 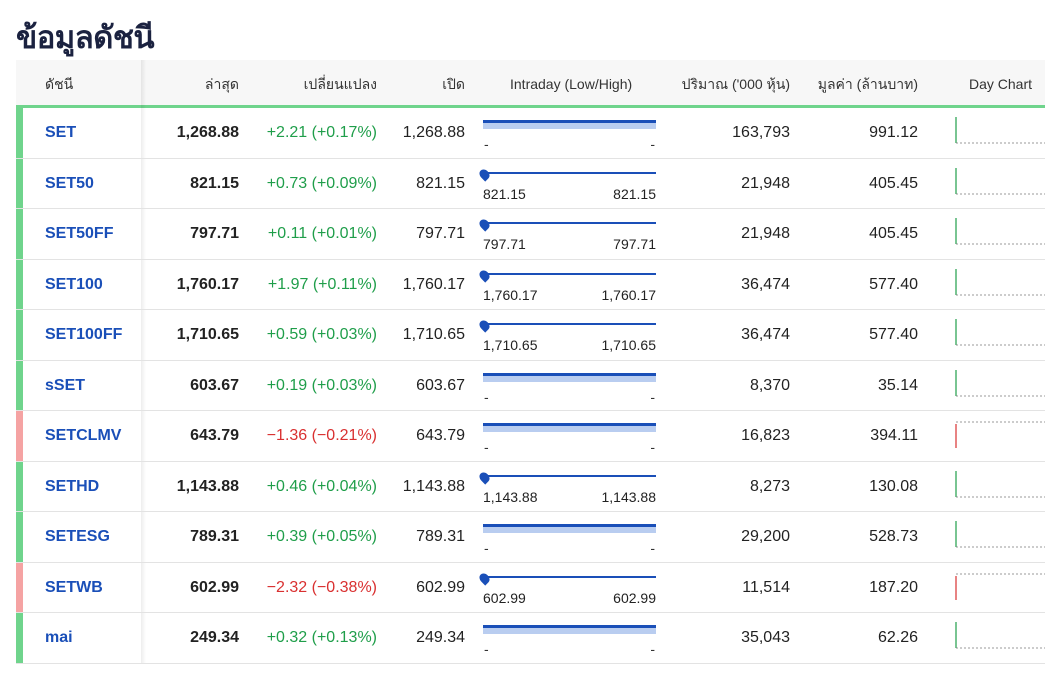 I want to click on open-price: 603.67, so click(x=440, y=385).